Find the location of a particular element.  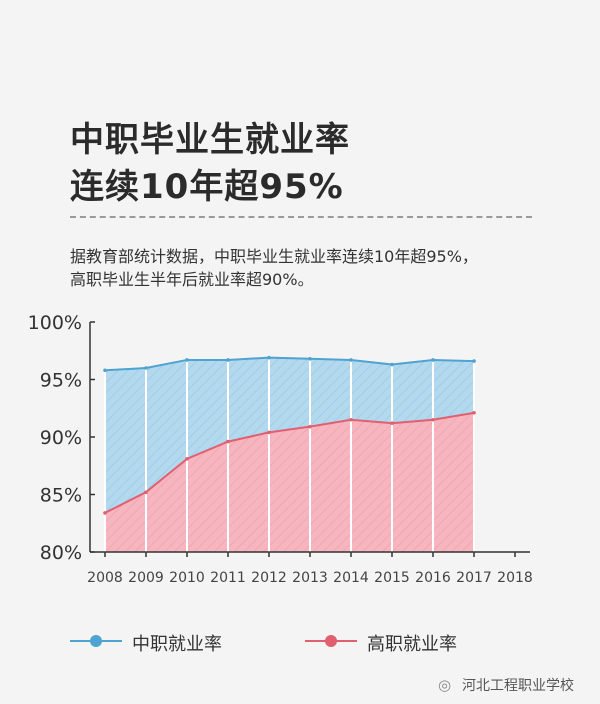

y-tick-label: 85% is located at coordinates (61, 496).